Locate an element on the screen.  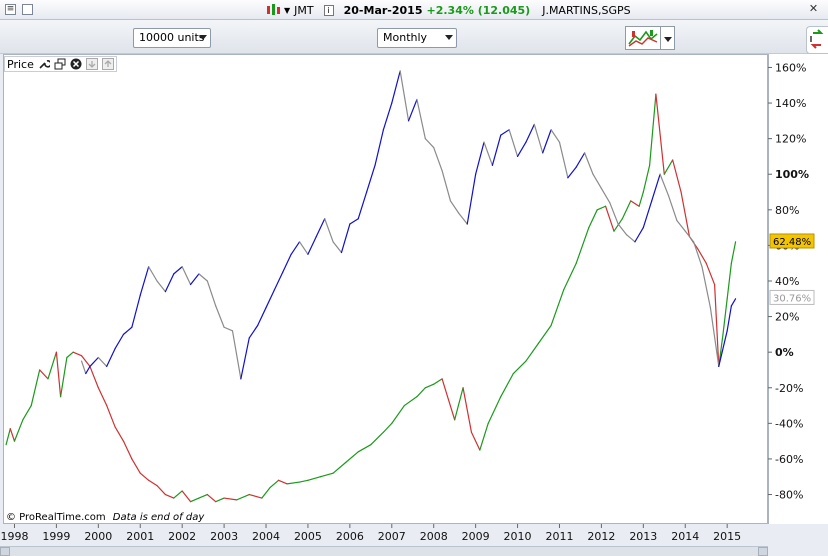
units-select: 10000 units is located at coordinates (172, 38).